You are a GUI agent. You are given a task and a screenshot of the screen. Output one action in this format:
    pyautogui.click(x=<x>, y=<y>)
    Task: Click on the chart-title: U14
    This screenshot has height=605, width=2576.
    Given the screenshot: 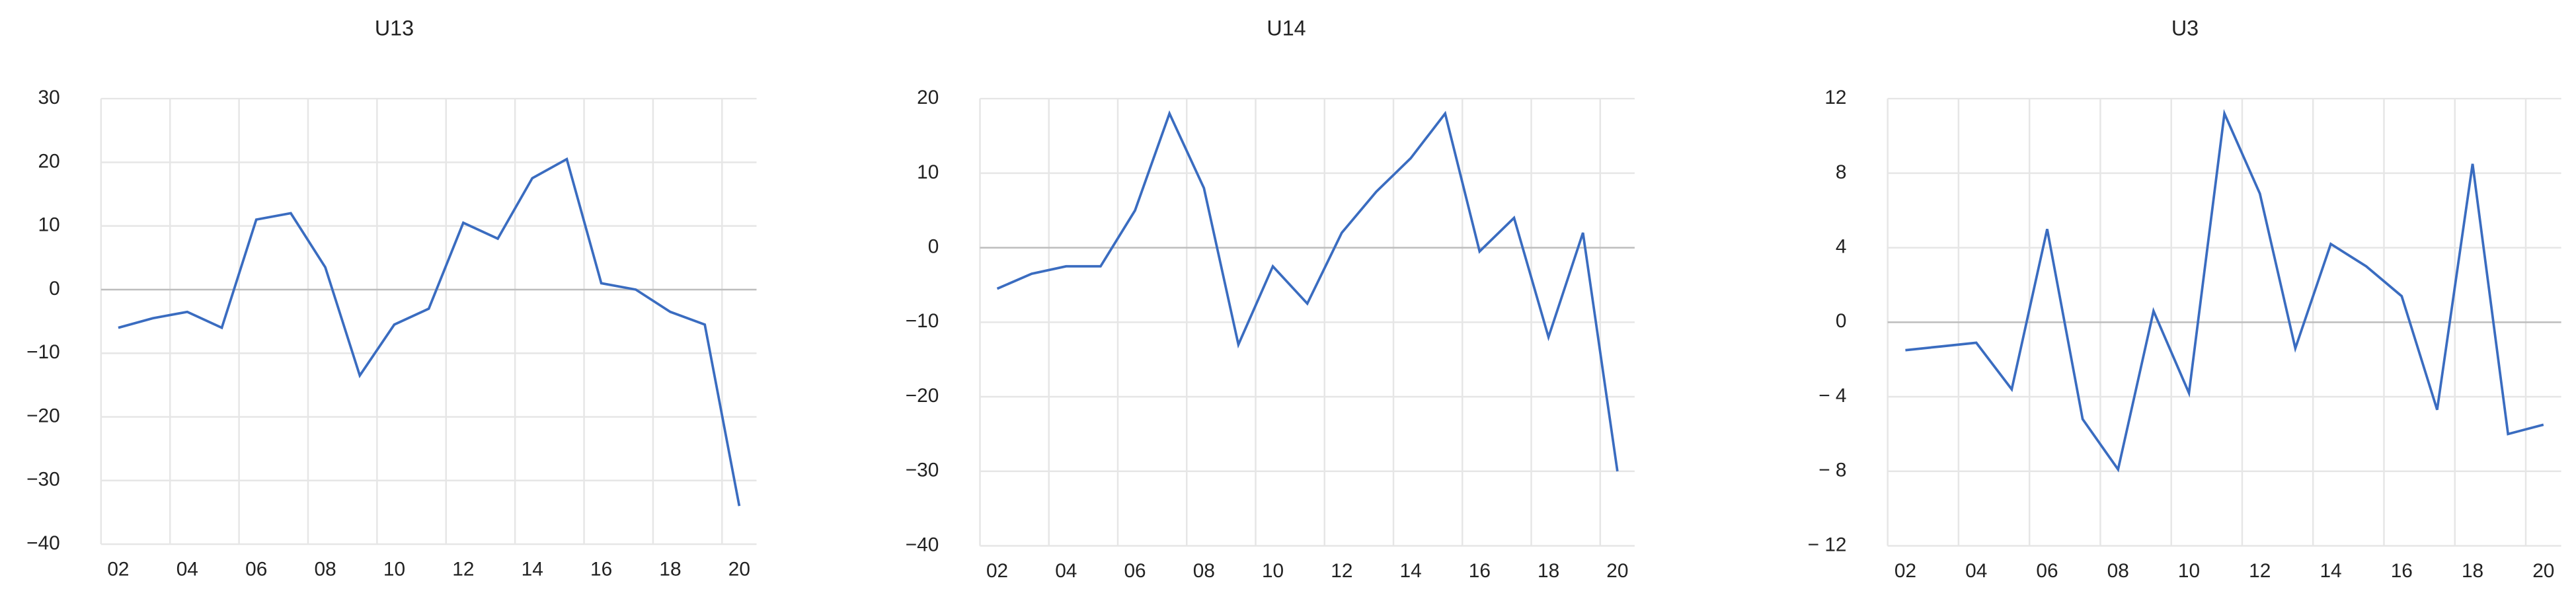 What is the action you would take?
    pyautogui.click(x=1286, y=28)
    